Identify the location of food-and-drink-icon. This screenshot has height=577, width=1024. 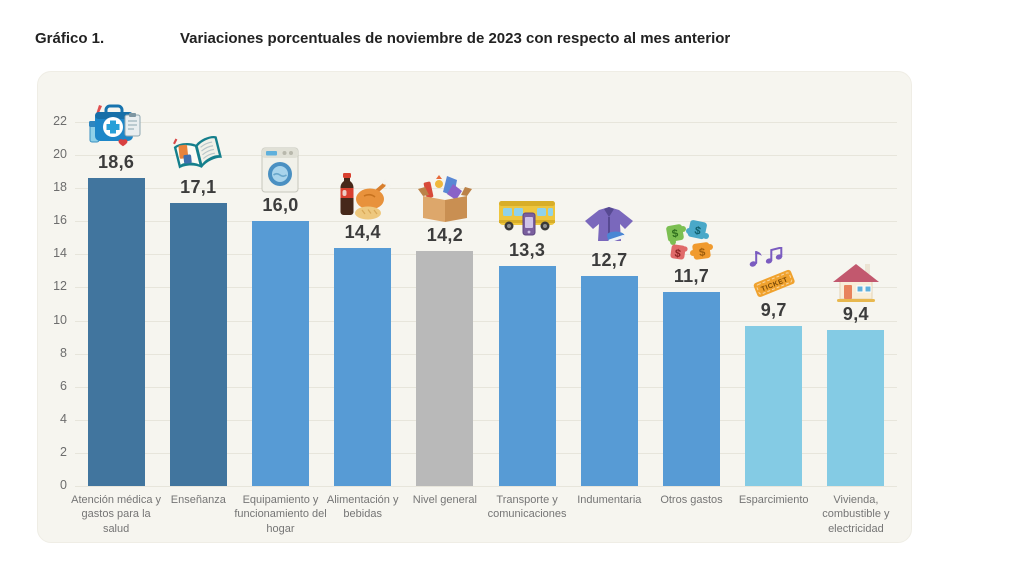
(365, 196).